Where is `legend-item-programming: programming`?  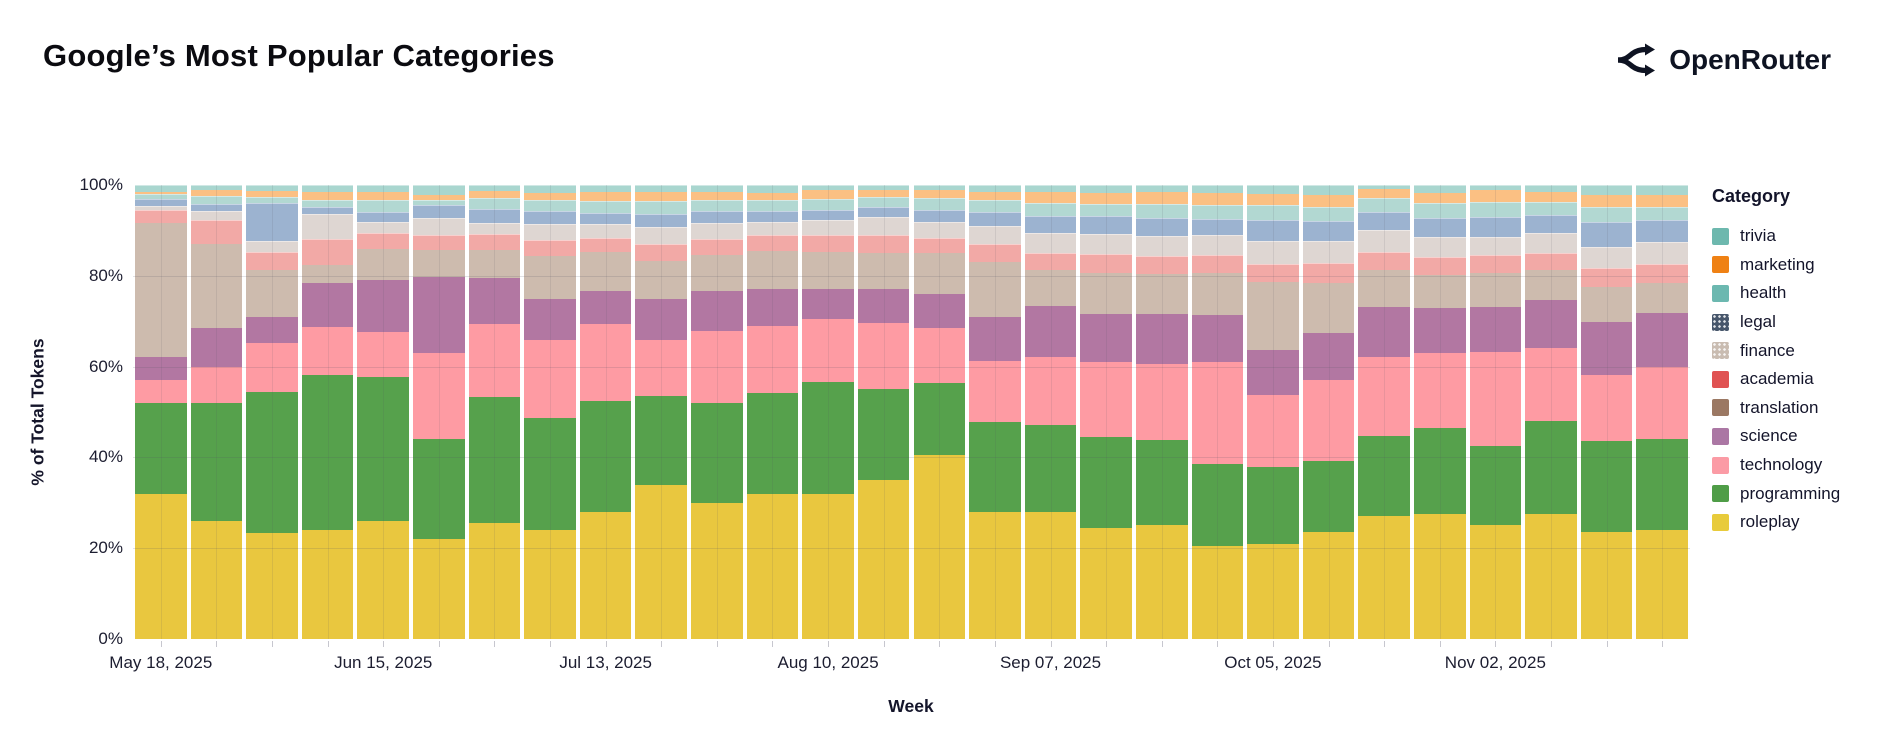 legend-item-programming: programming is located at coordinates (1792, 493).